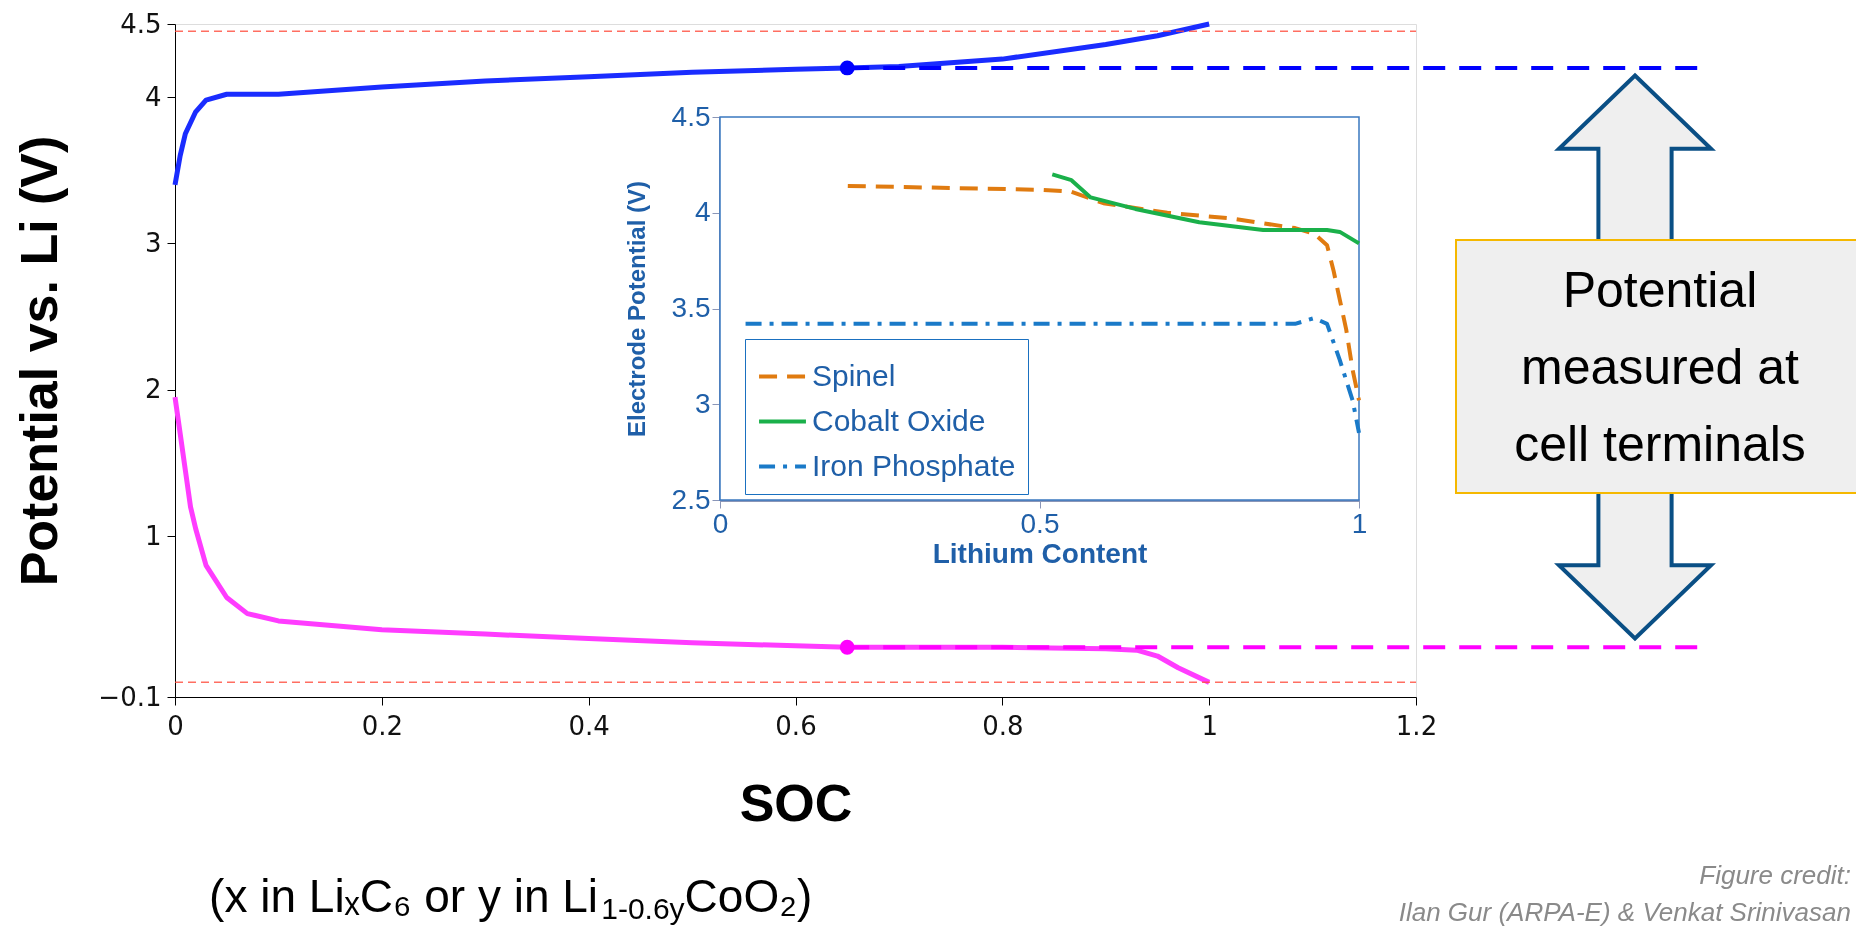 This screenshot has height=927, width=1856. Describe the element at coordinates (796, 725) in the screenshot. I see `x-tick-label: 0.6` at that location.